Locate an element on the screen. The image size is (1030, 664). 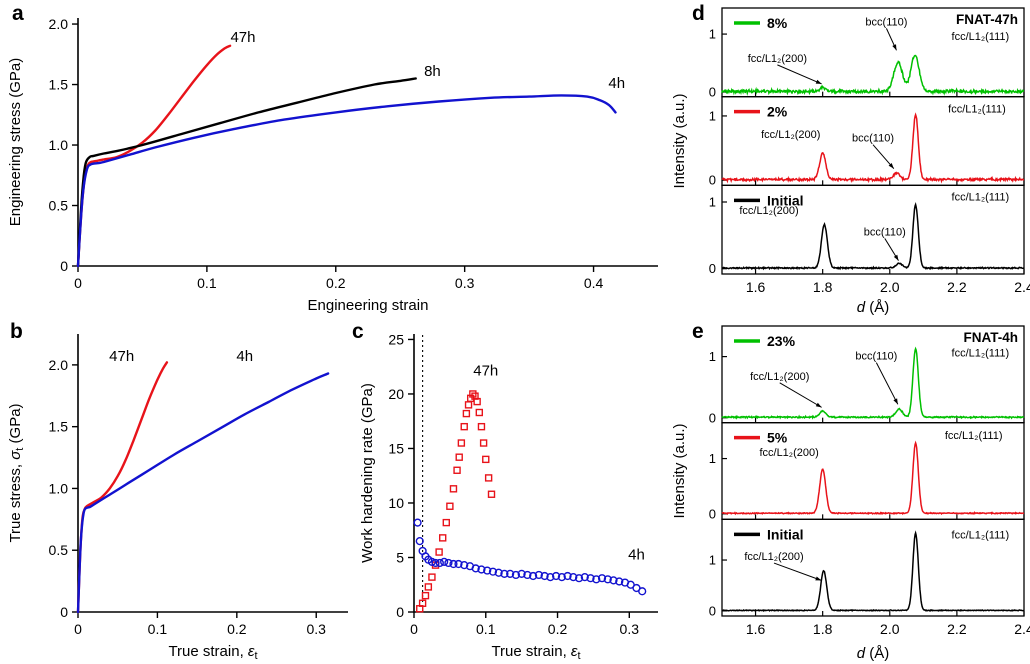
svg-text: 8% is located at coordinates (777, 23).